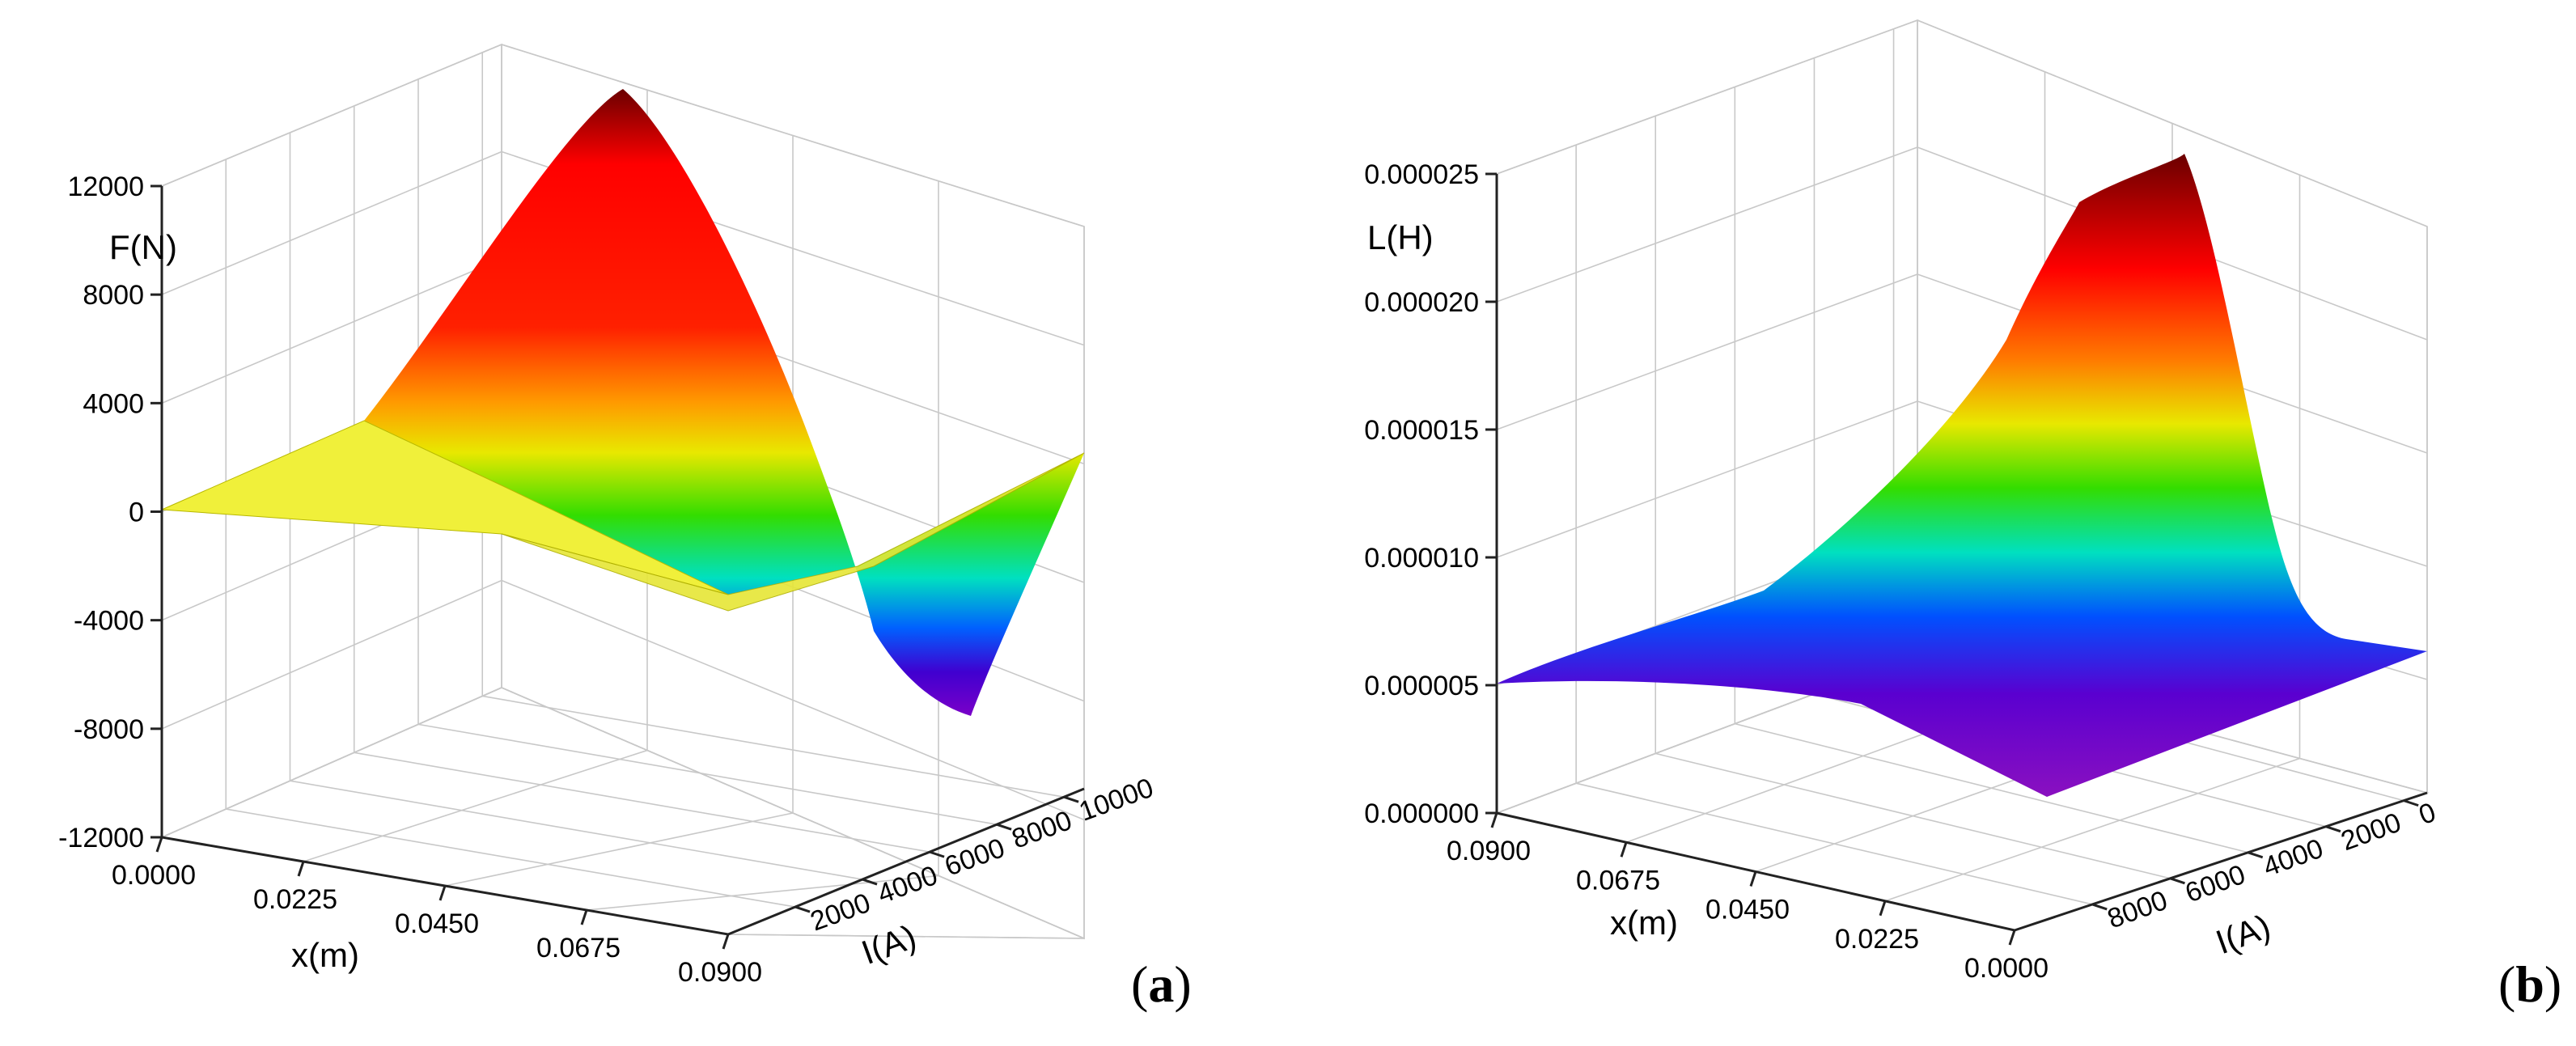 The height and width of the screenshot is (1046, 2576). Describe the element at coordinates (1421, 813) in the screenshot. I see `panel-b-z-tick-label: 0.000000` at that location.